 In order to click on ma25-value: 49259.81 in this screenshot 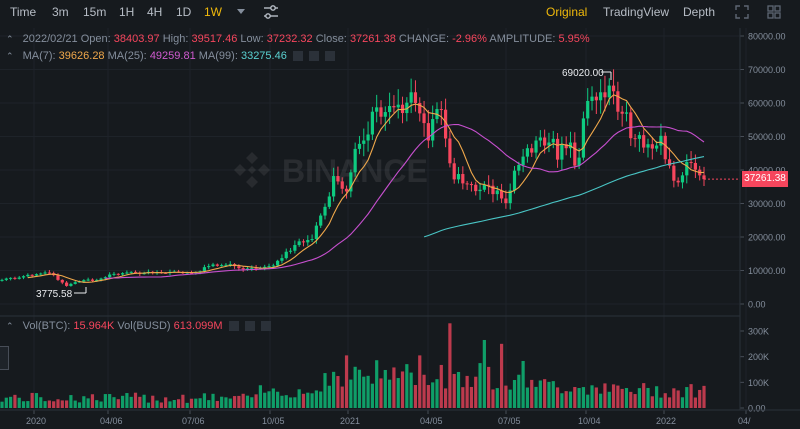, I will do `click(172, 56)`.